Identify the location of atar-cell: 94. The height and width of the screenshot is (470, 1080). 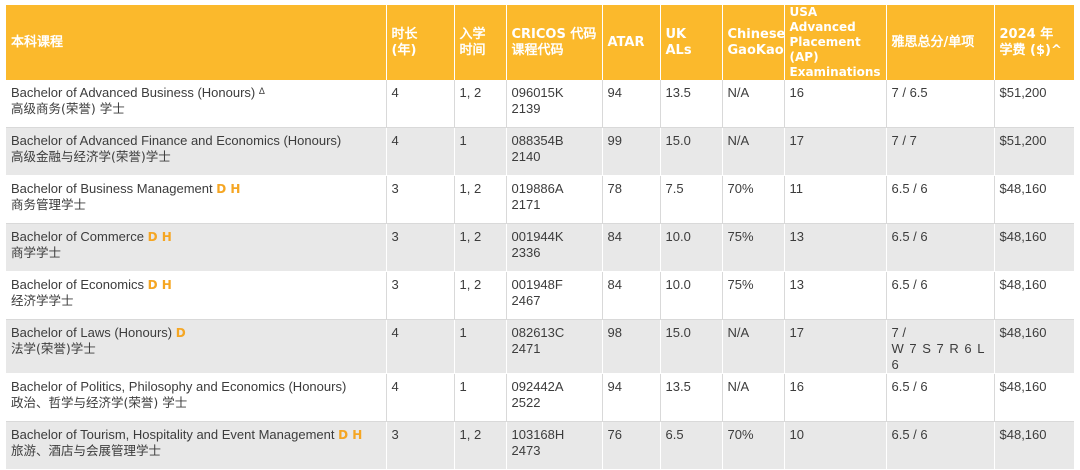
(631, 397).